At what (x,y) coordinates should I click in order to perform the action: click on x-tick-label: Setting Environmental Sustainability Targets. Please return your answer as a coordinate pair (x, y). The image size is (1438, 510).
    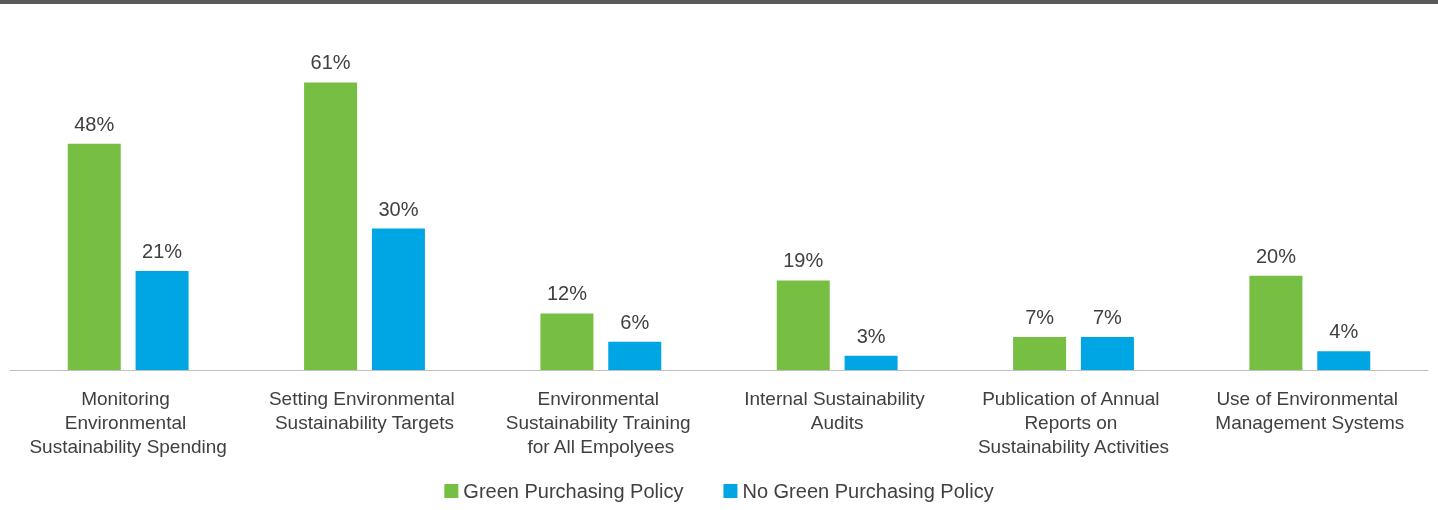
    Looking at the image, I should click on (364, 410).